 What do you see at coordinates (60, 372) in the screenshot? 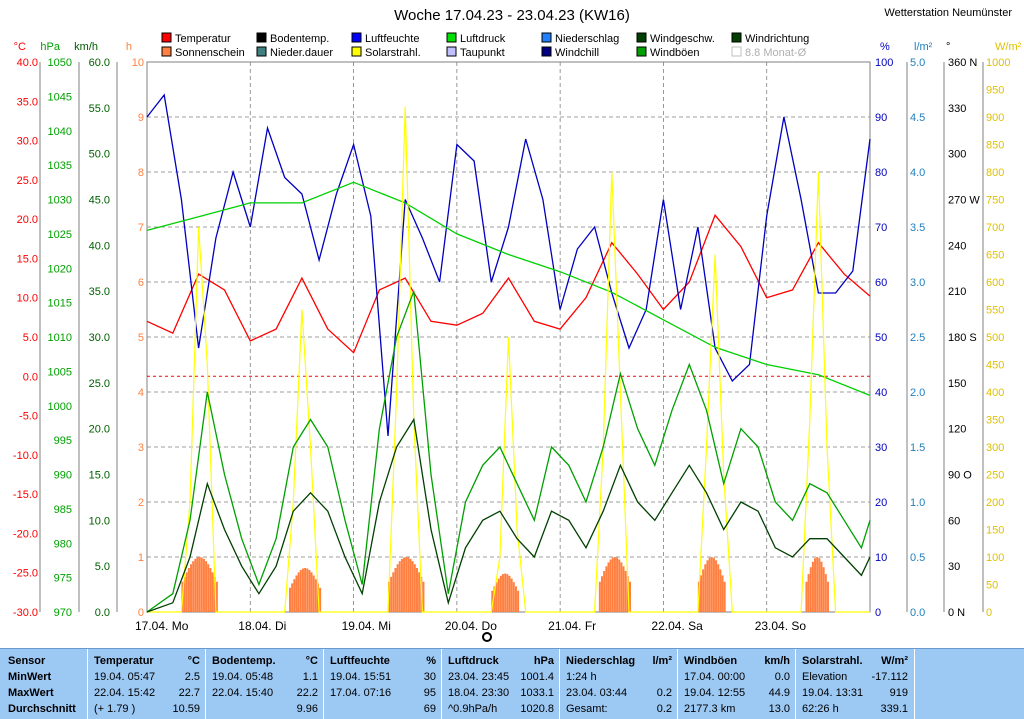
I see `axis-tick-label-left: 1005` at bounding box center [60, 372].